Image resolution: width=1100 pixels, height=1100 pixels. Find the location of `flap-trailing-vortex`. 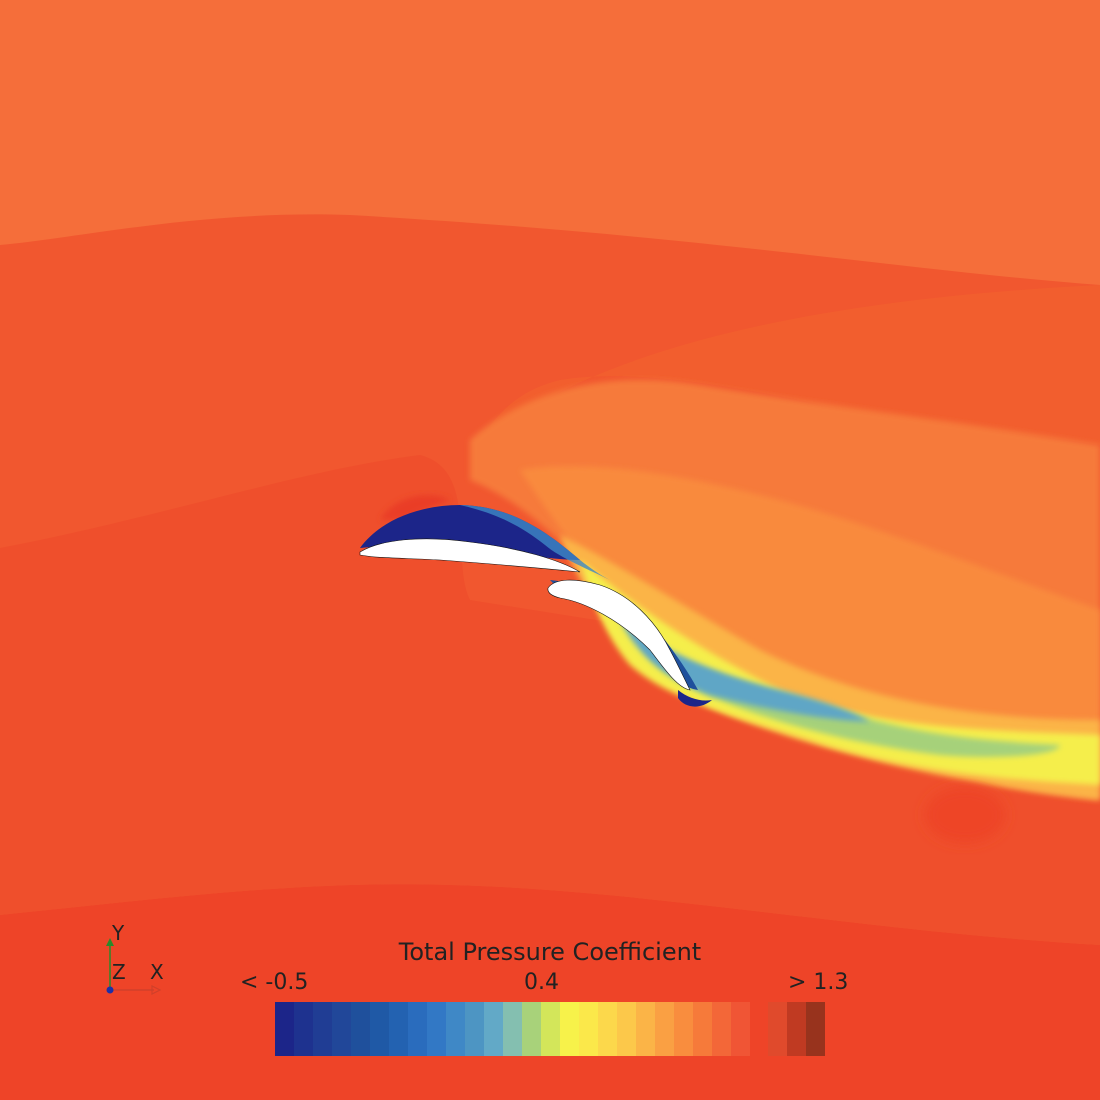

flap-trailing-vortex is located at coordinates (695, 698).